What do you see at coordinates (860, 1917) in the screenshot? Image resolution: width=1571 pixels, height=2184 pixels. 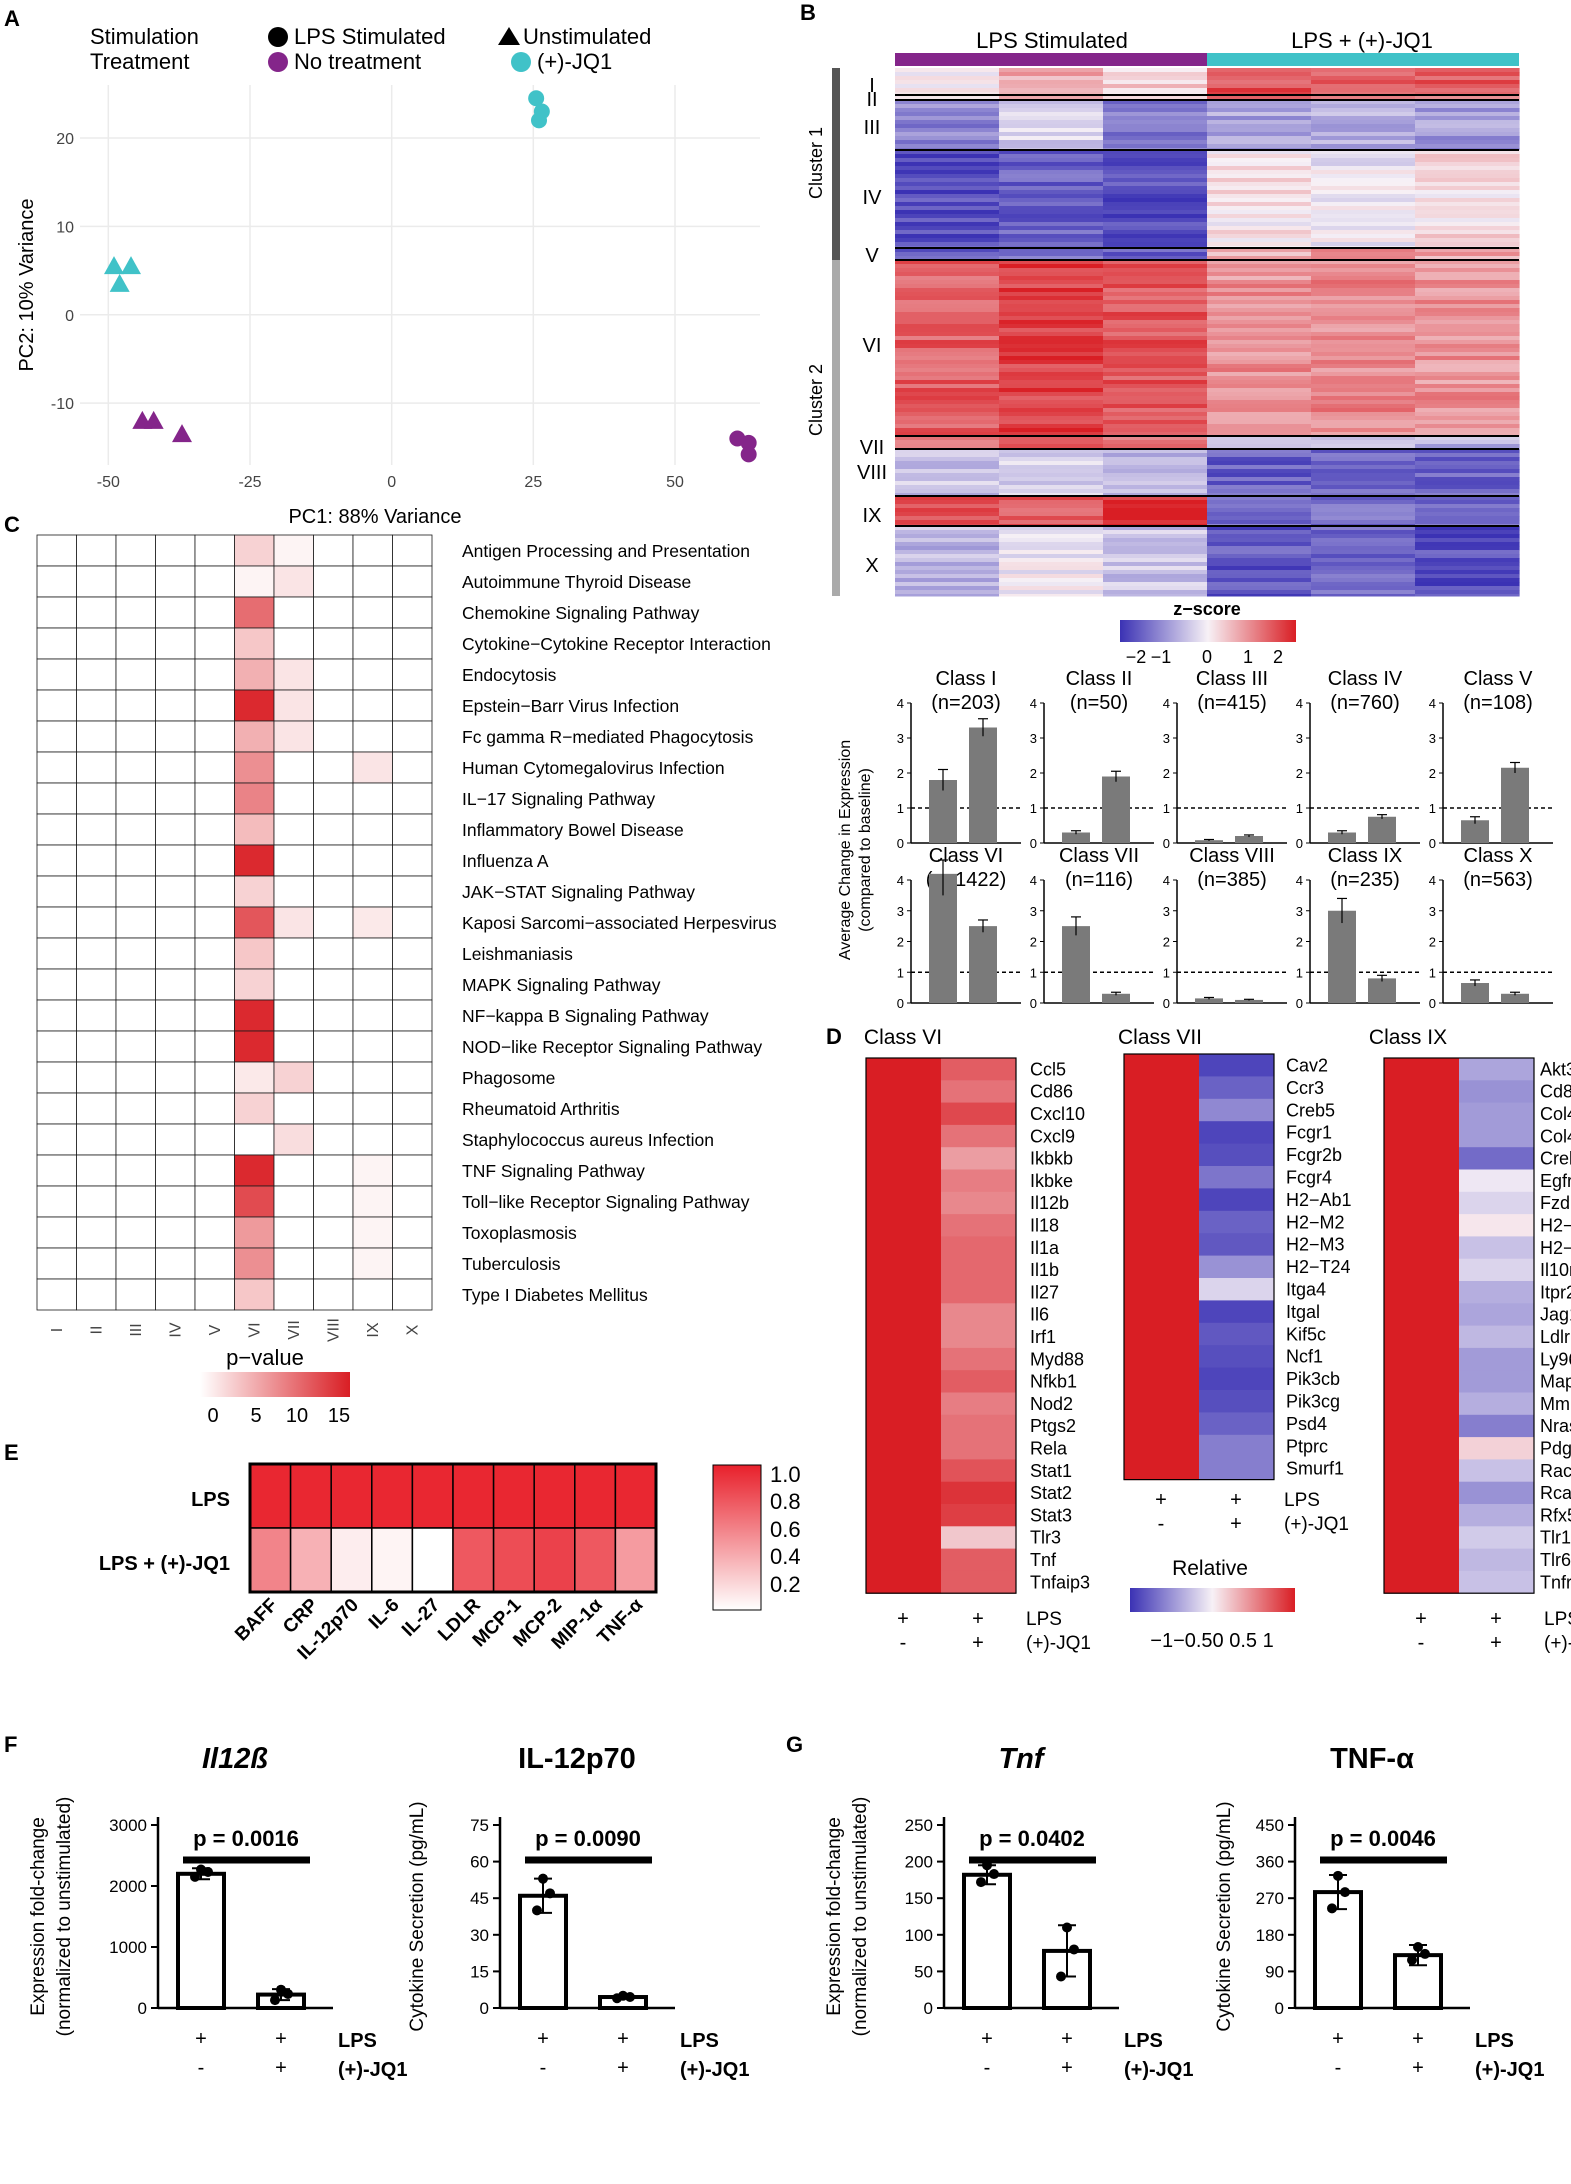 I see `y-axis-label: (normalized to unstimulated)` at bounding box center [860, 1917].